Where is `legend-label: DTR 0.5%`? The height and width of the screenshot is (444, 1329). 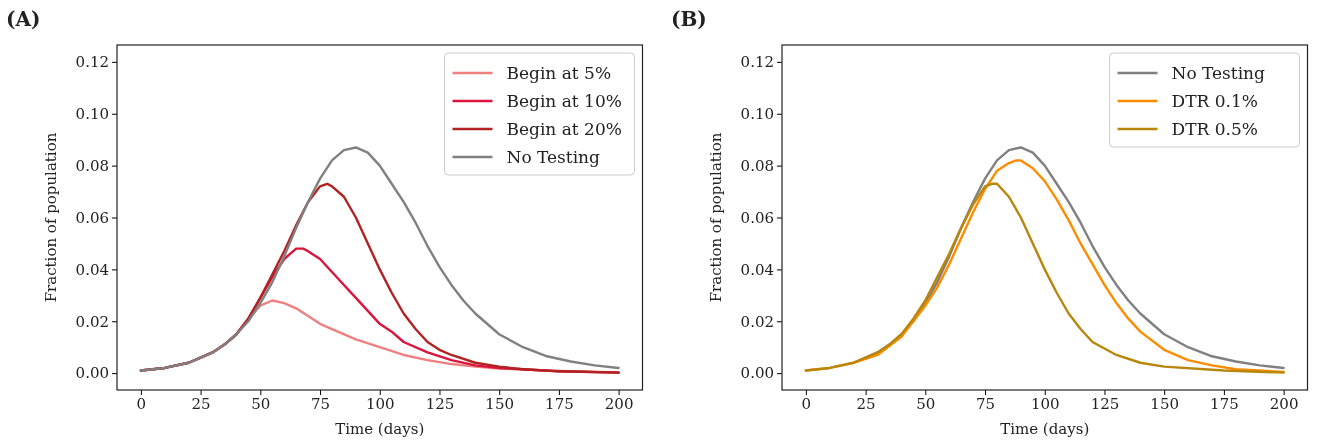
legend-label: DTR 0.5% is located at coordinates (1214, 129).